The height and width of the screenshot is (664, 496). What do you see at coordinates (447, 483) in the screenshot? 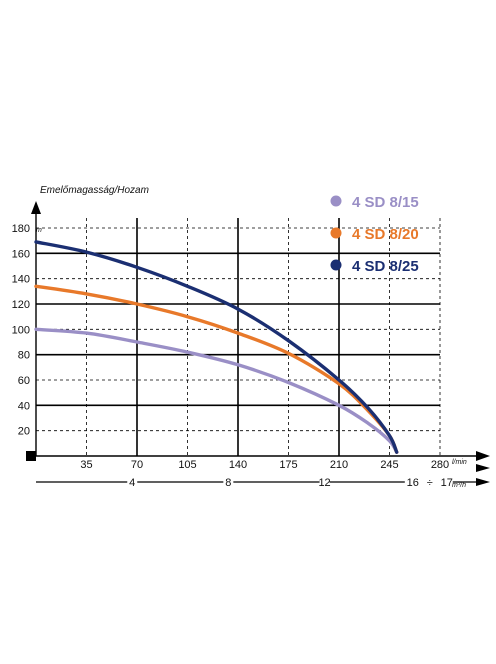
I see `x2-tick-label: 17` at bounding box center [447, 483].